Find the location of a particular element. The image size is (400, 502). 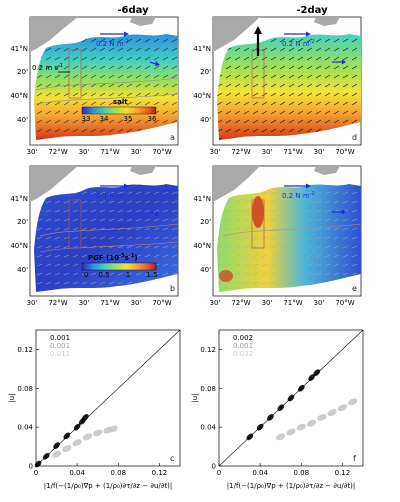

lat-labels-a: 41°N 20' 40°N 40' is located at coordinates (19, 84).